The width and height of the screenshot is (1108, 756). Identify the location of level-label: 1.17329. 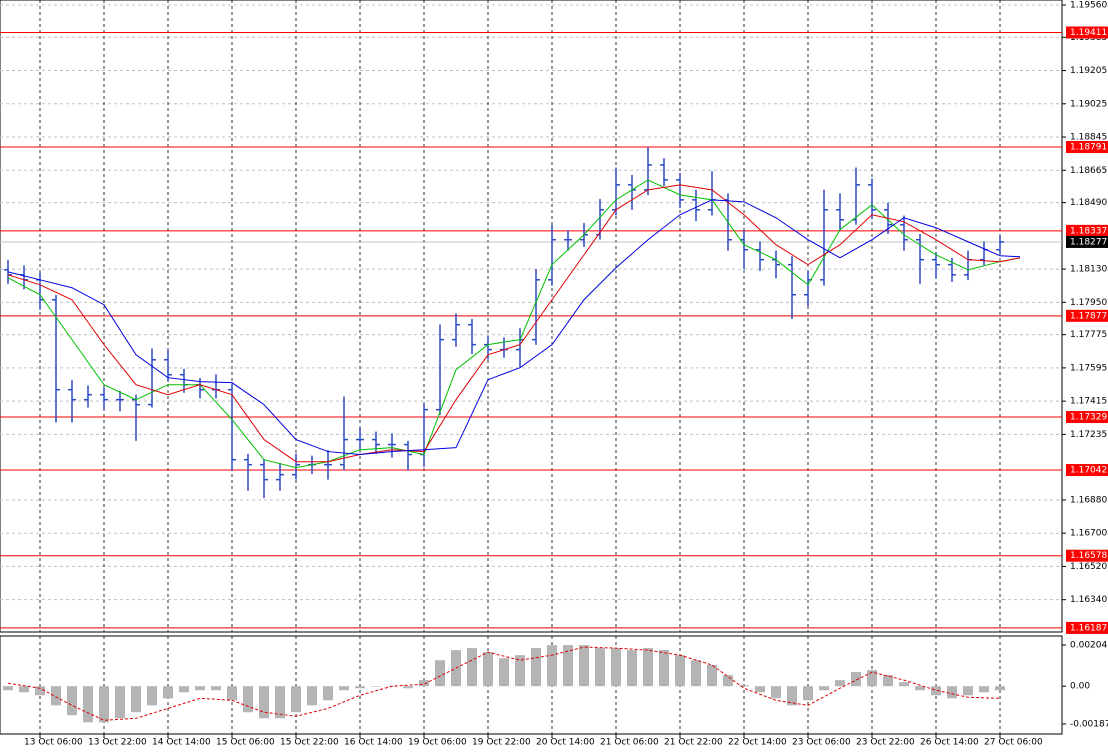
(1088, 418).